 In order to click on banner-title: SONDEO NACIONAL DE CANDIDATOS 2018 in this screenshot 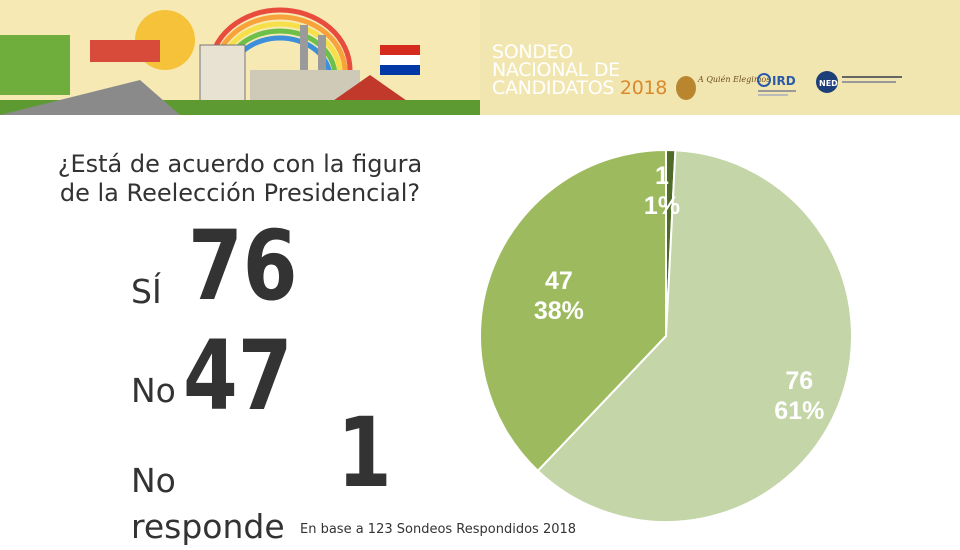, I will do `click(580, 70)`.